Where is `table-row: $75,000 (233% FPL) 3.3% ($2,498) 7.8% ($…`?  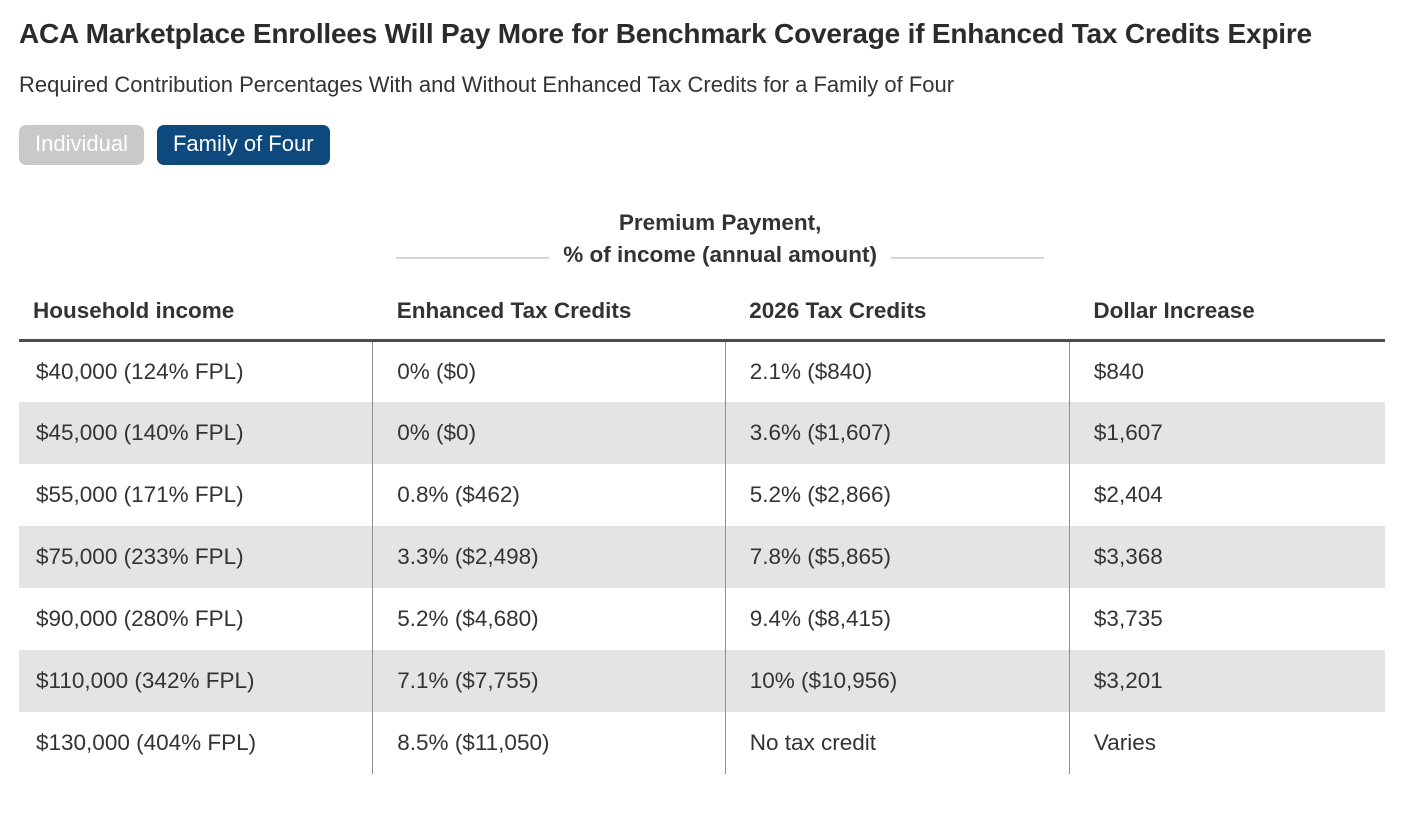 table-row: $75,000 (233% FPL) 3.3% ($2,498) 7.8% ($… is located at coordinates (702, 557).